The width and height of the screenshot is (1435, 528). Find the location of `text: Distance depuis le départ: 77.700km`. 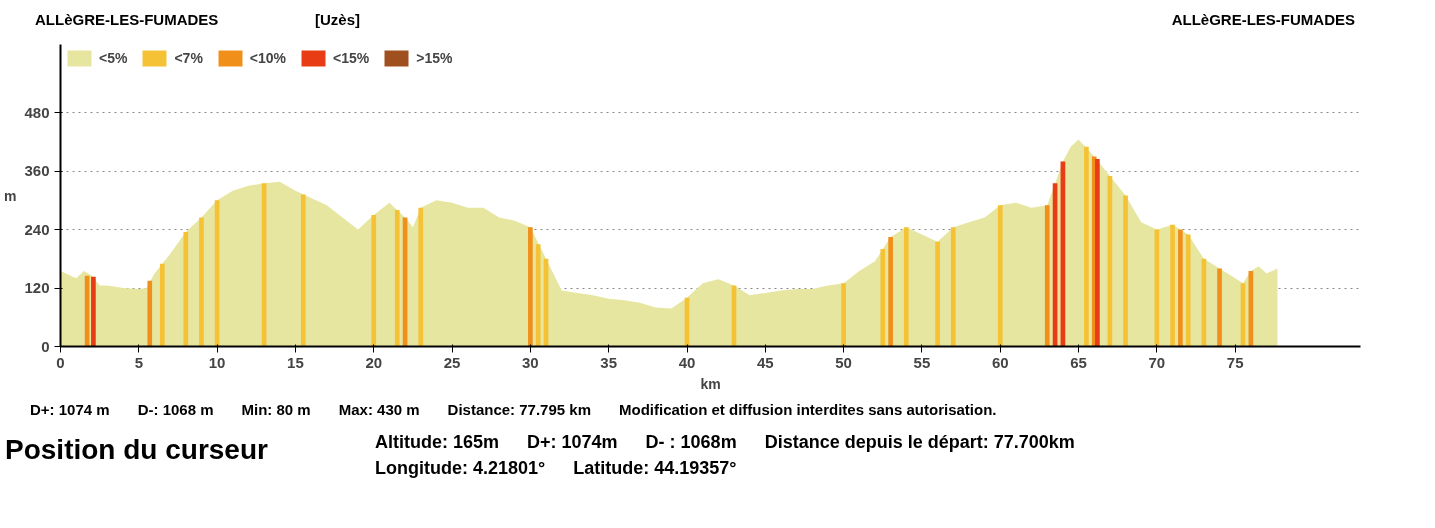

text: Distance depuis le départ: 77.700km is located at coordinates (919, 442).